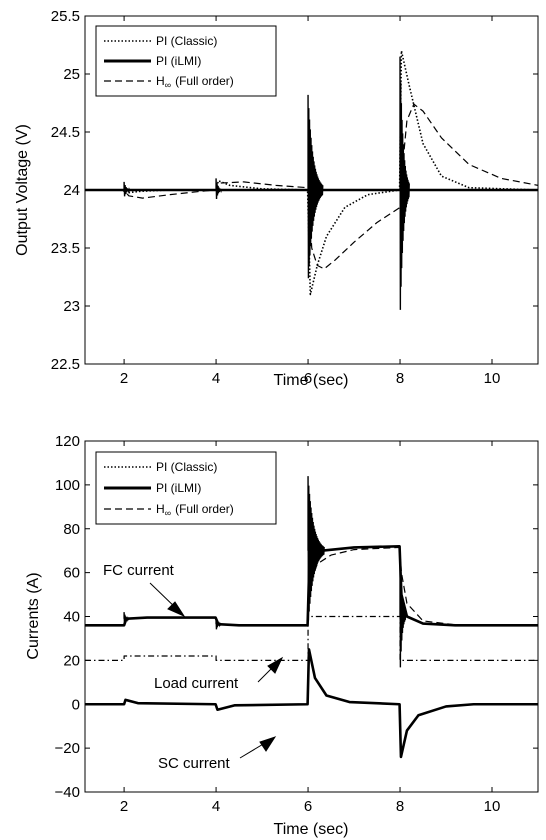 The width and height of the screenshot is (546, 840). Describe the element at coordinates (76, 704) in the screenshot. I see `y-tick-label: 0` at that location.